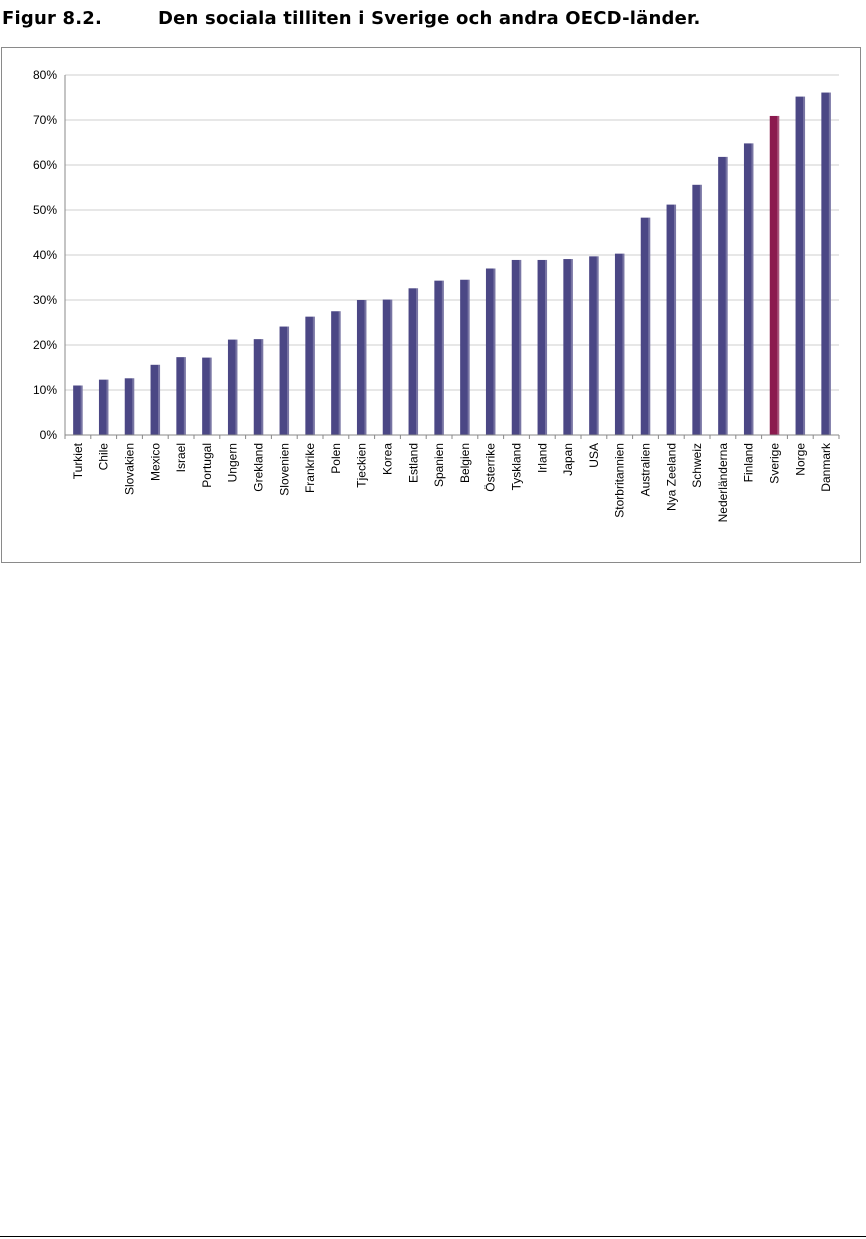 Image resolution: width=866 pixels, height=1239 pixels. I want to click on x-tick-label: Estland, so click(413, 463).